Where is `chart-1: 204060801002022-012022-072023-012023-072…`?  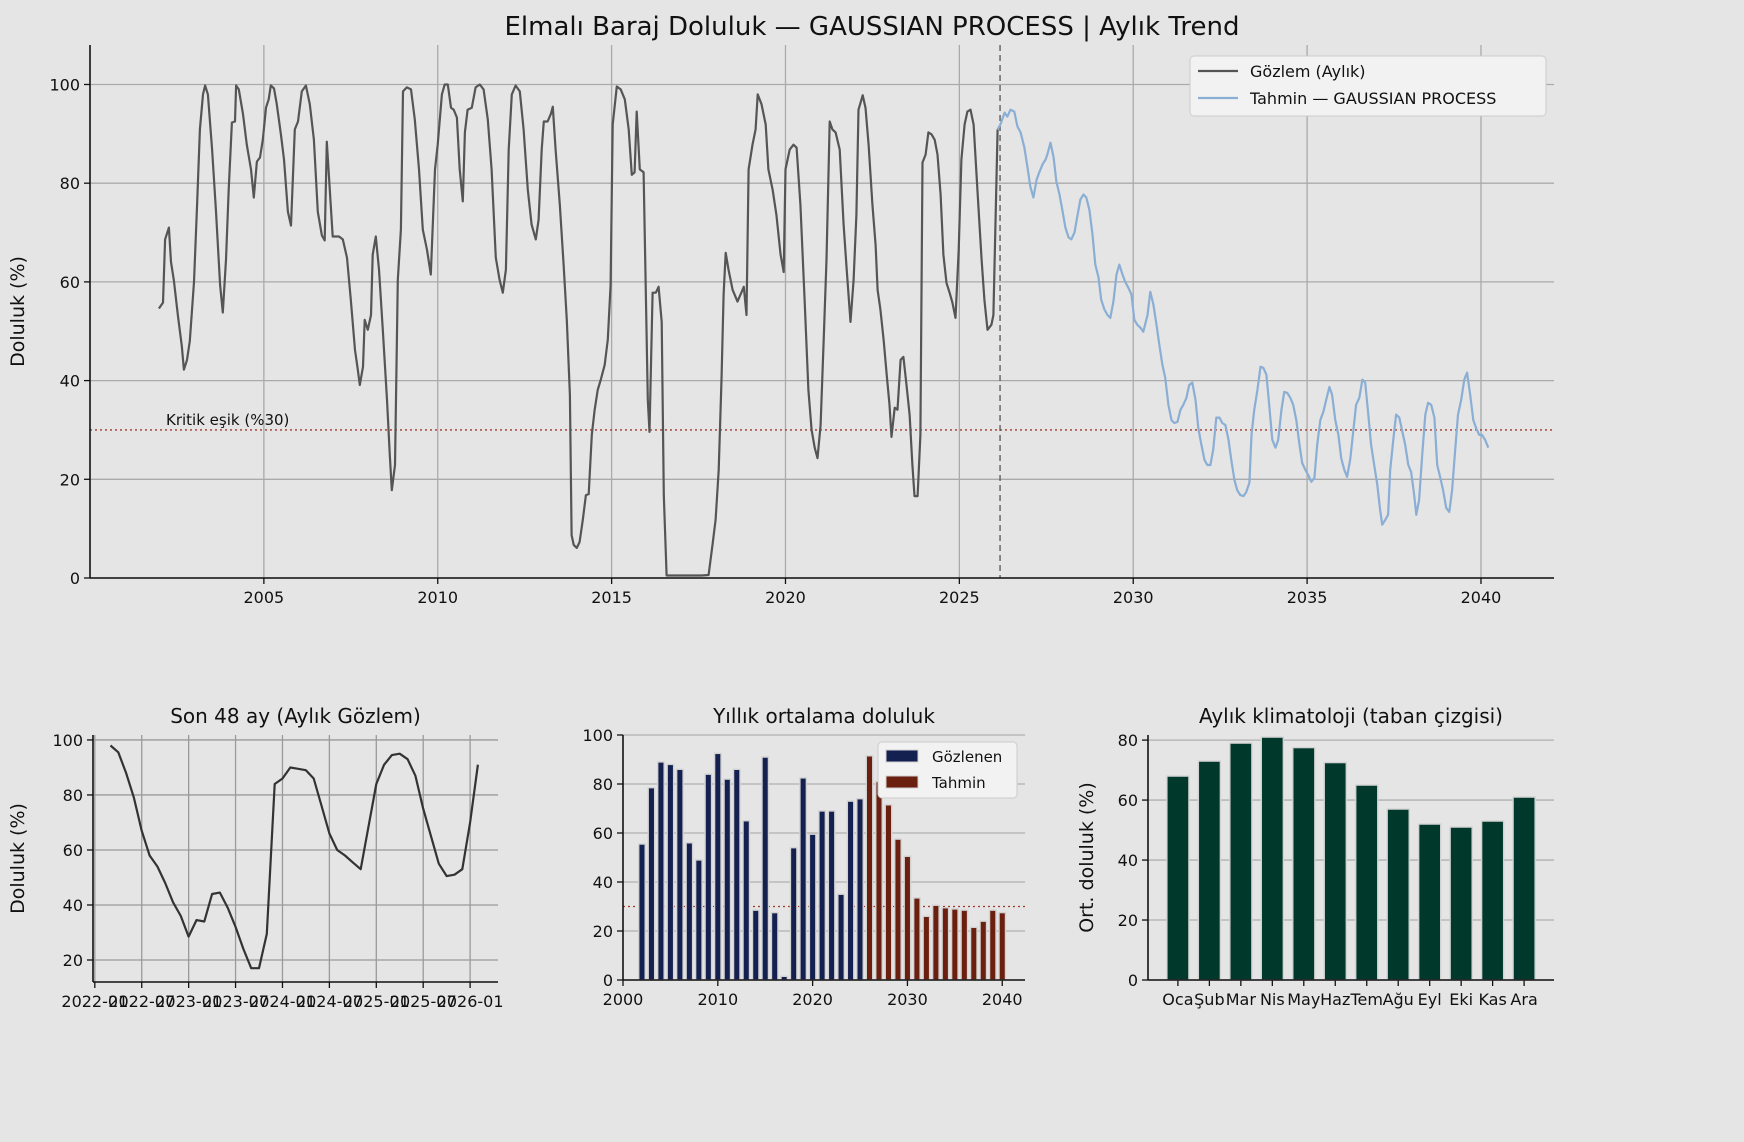
chart-1: 204060801002022-012022-072023-012023-072… is located at coordinates (255, 857).